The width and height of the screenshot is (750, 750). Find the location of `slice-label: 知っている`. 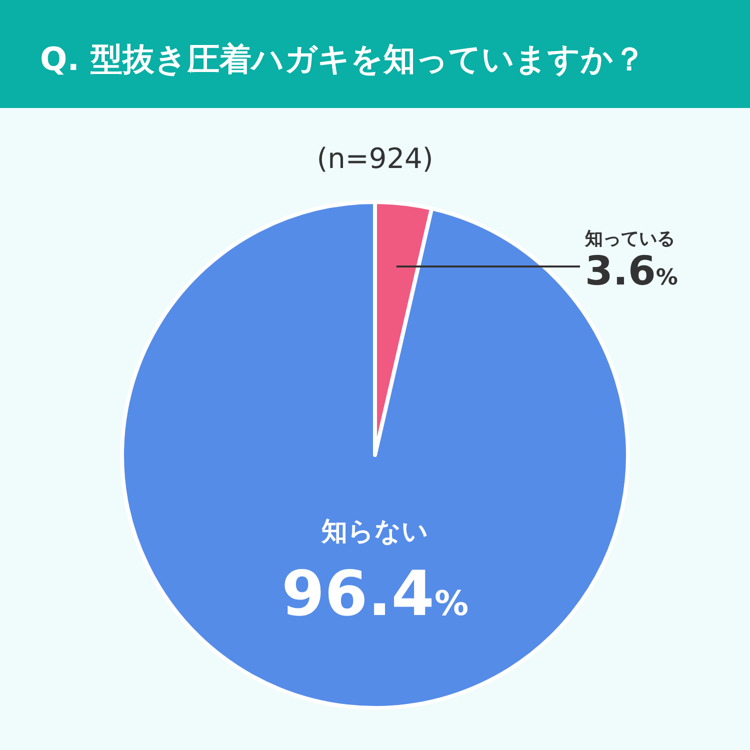

slice-label: 知っている is located at coordinates (629, 239).